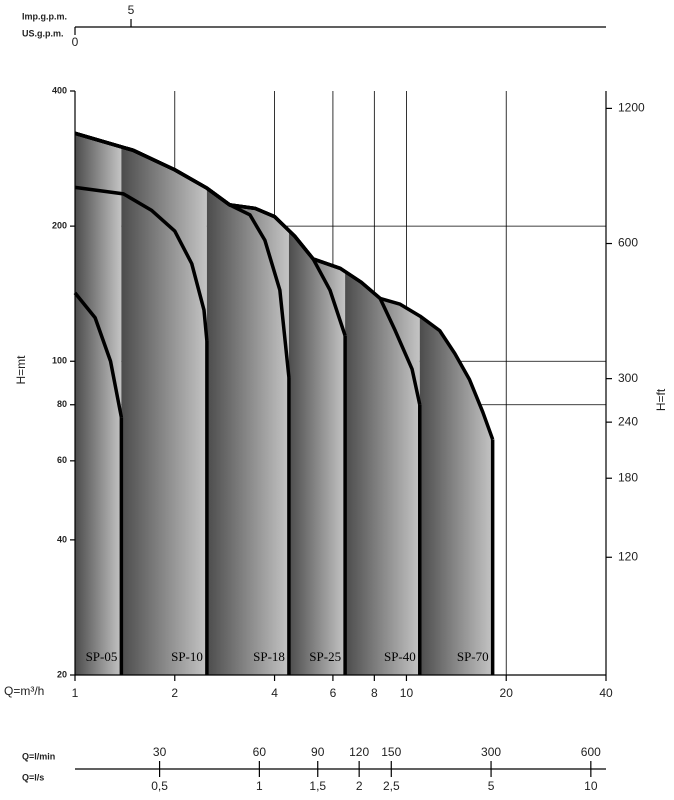 The height and width of the screenshot is (800, 674). Describe the element at coordinates (628, 477) in the screenshot. I see `y2-tick-label: 180` at that location.